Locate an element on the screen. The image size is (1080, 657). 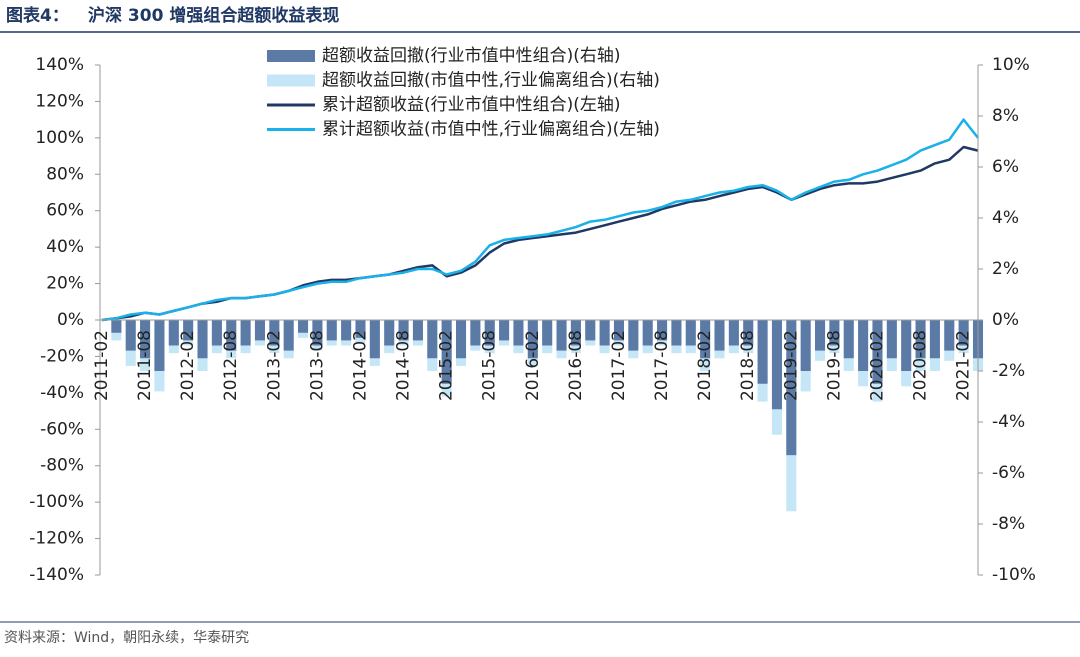
y2-tick-label: 10% is located at coordinates (1011, 65).